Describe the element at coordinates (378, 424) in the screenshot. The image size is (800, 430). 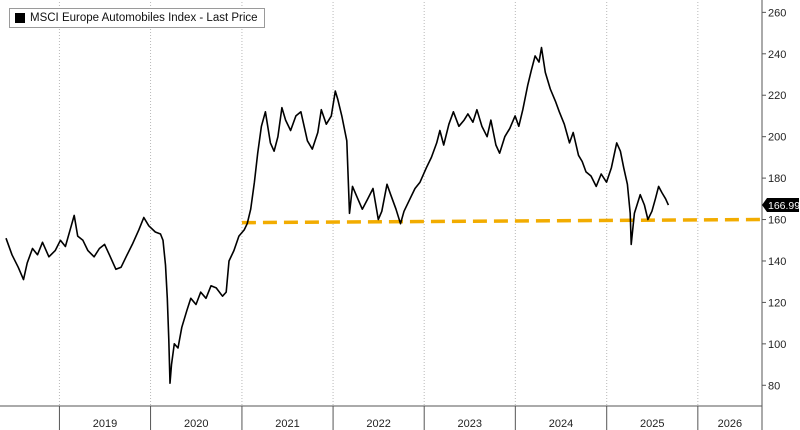
I see `x-tick-label: 2022` at that location.